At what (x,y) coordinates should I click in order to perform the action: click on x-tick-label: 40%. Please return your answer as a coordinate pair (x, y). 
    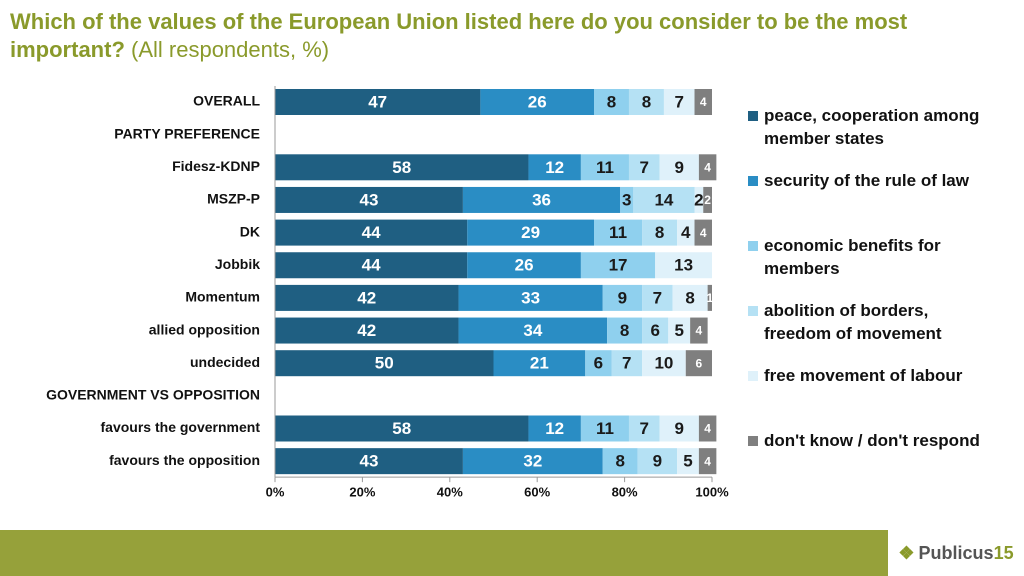
    Looking at the image, I should click on (450, 491).